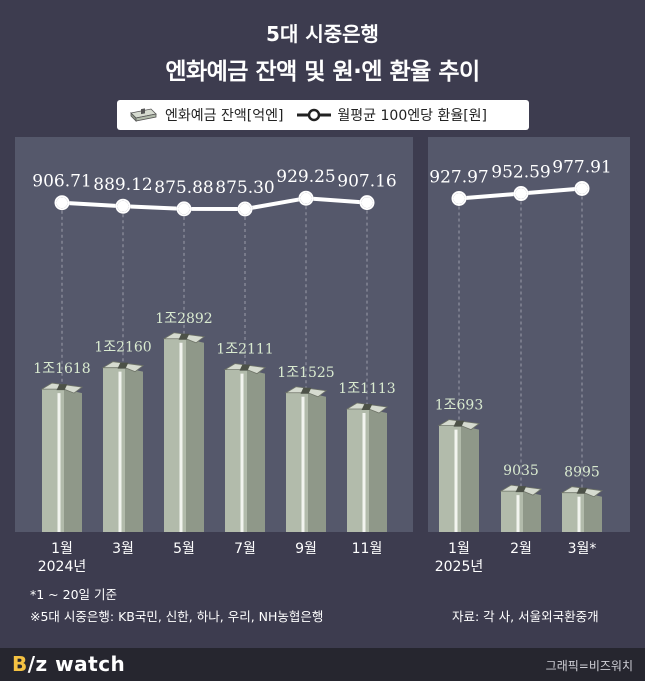 The width and height of the screenshot is (645, 681). Describe the element at coordinates (322, 72) in the screenshot. I see `chart-title-line2: 엔화예금 잔액 및 원·엔 환율 추이` at that location.